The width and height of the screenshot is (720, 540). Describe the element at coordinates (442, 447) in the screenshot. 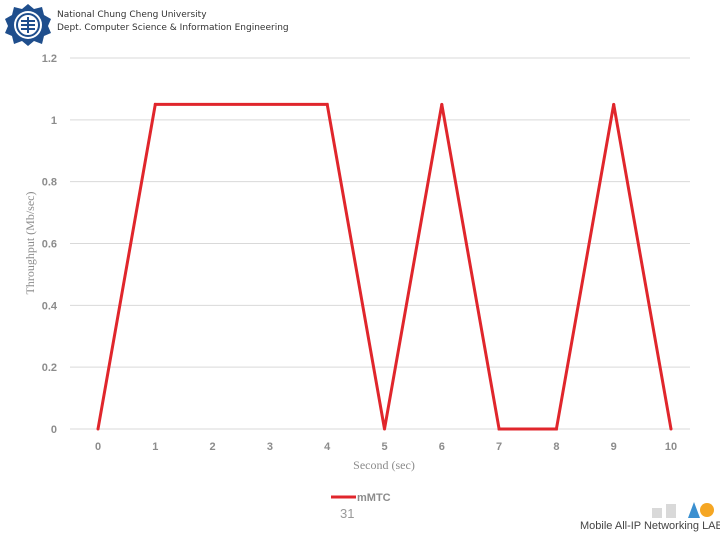

I see `x-tick-label: 6` at that location.